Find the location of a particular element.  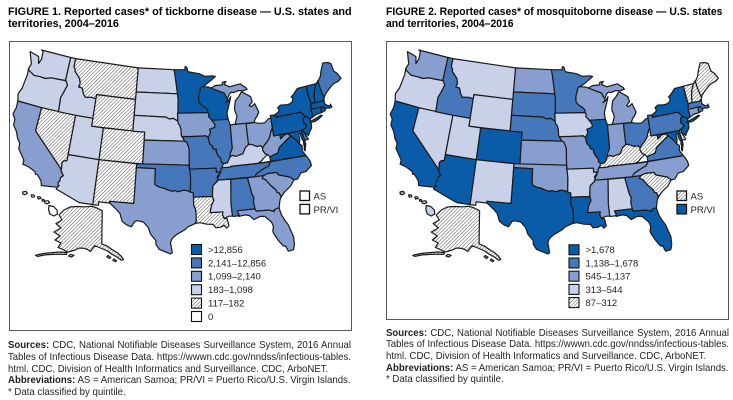

svg-text: >12,856 is located at coordinates (225, 250).